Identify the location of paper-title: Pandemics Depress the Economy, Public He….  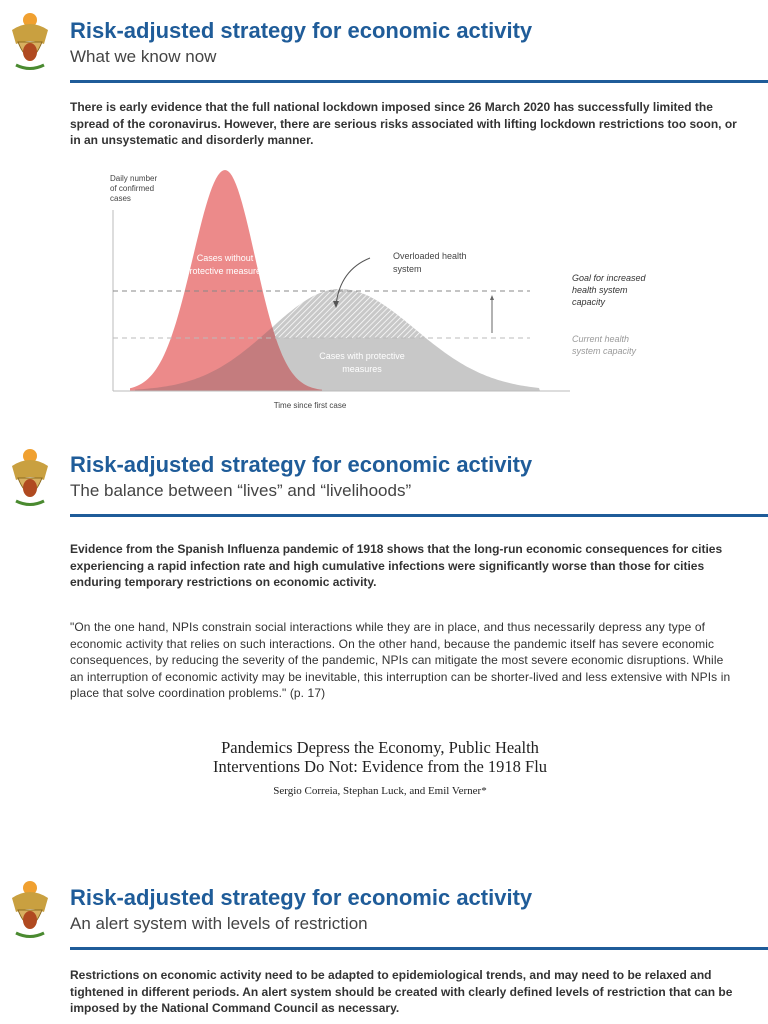
(380, 747).